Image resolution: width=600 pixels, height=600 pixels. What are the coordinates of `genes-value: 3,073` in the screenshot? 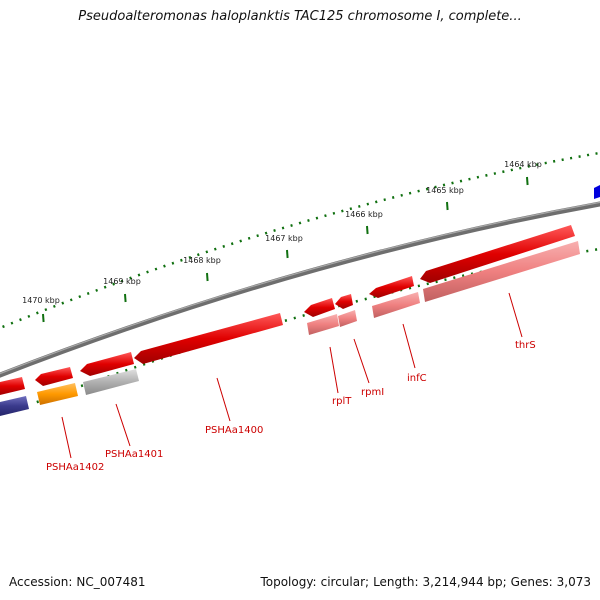 It's located at (573, 582).